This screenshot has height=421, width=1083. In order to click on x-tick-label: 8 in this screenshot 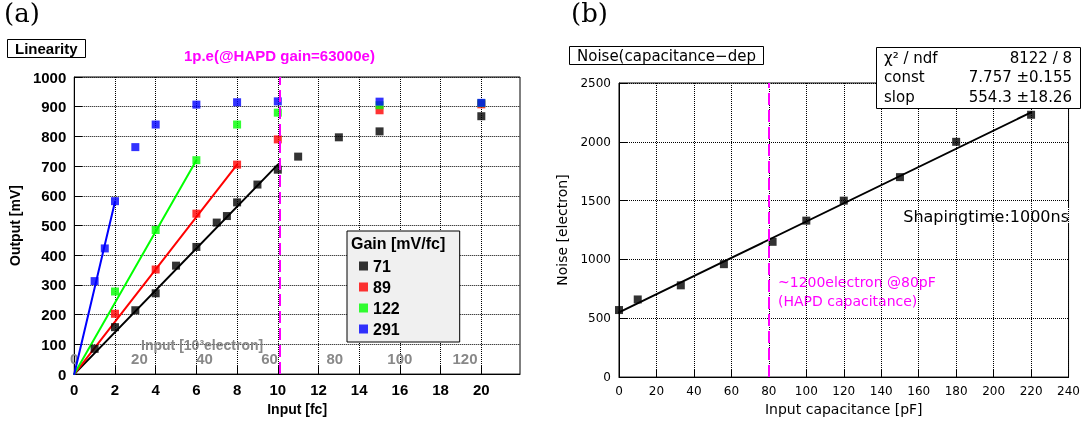, I will do `click(237, 390)`.